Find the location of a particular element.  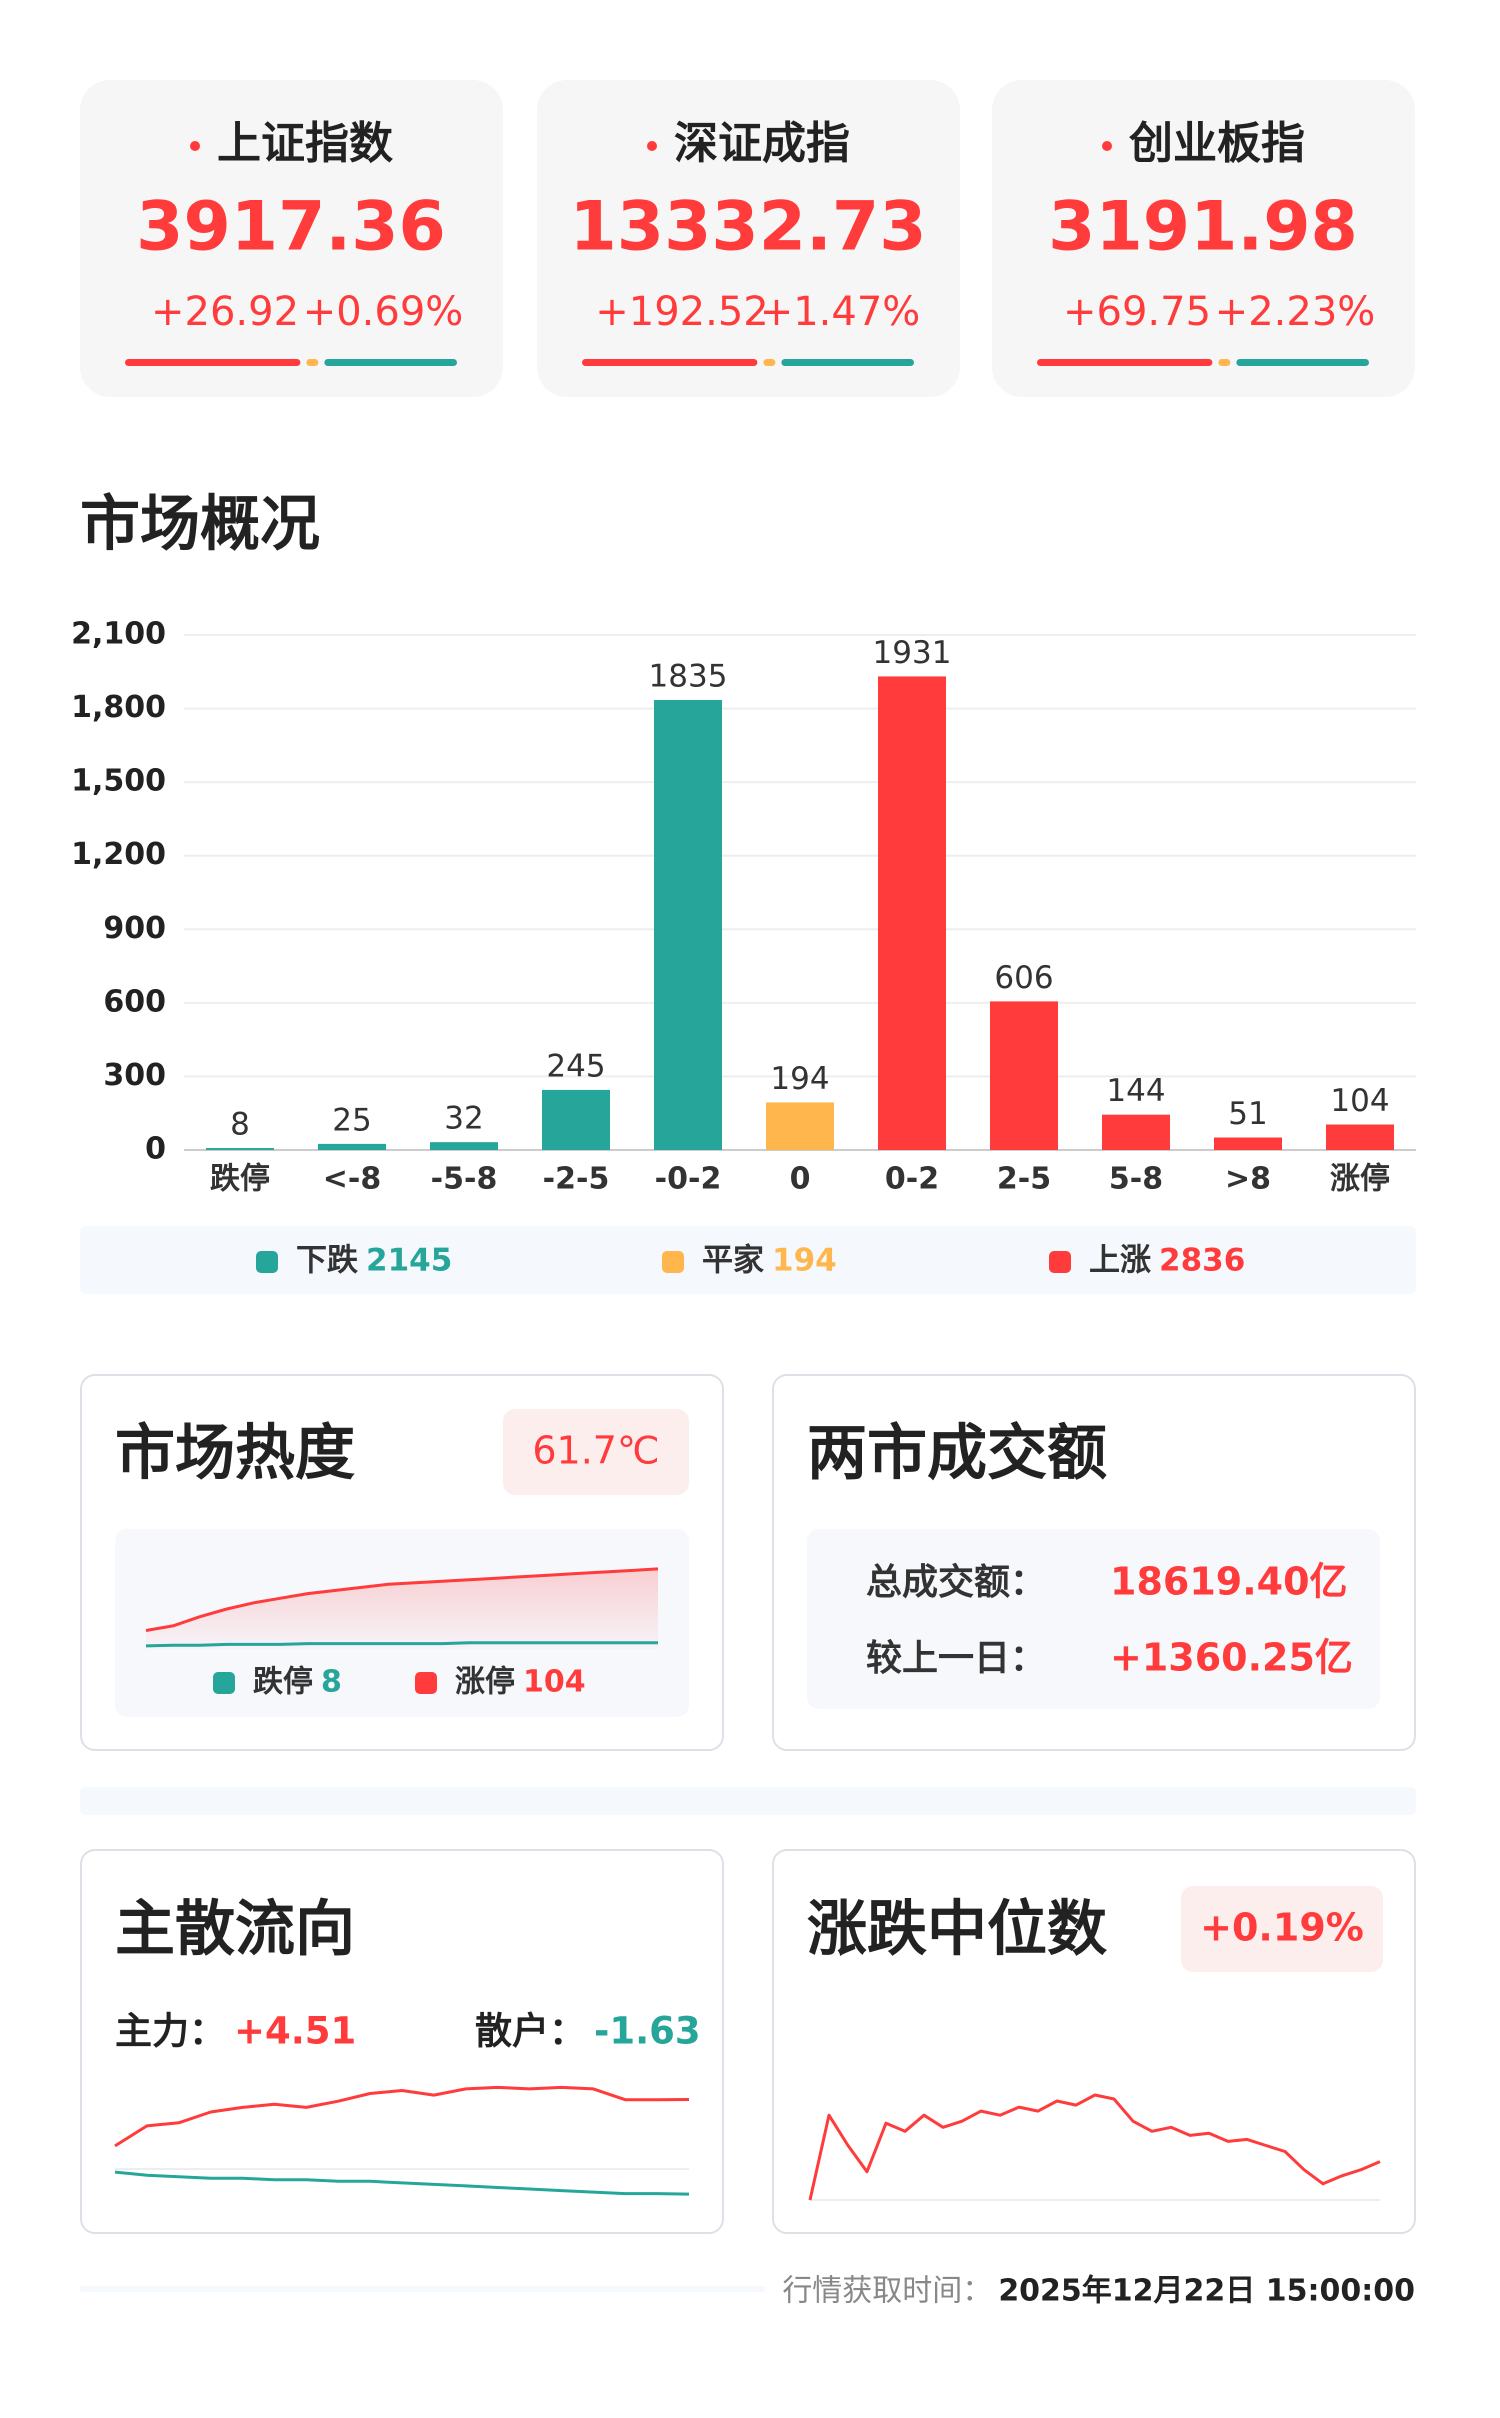

card-title: 涨跌中位数 is located at coordinates (957, 1930).